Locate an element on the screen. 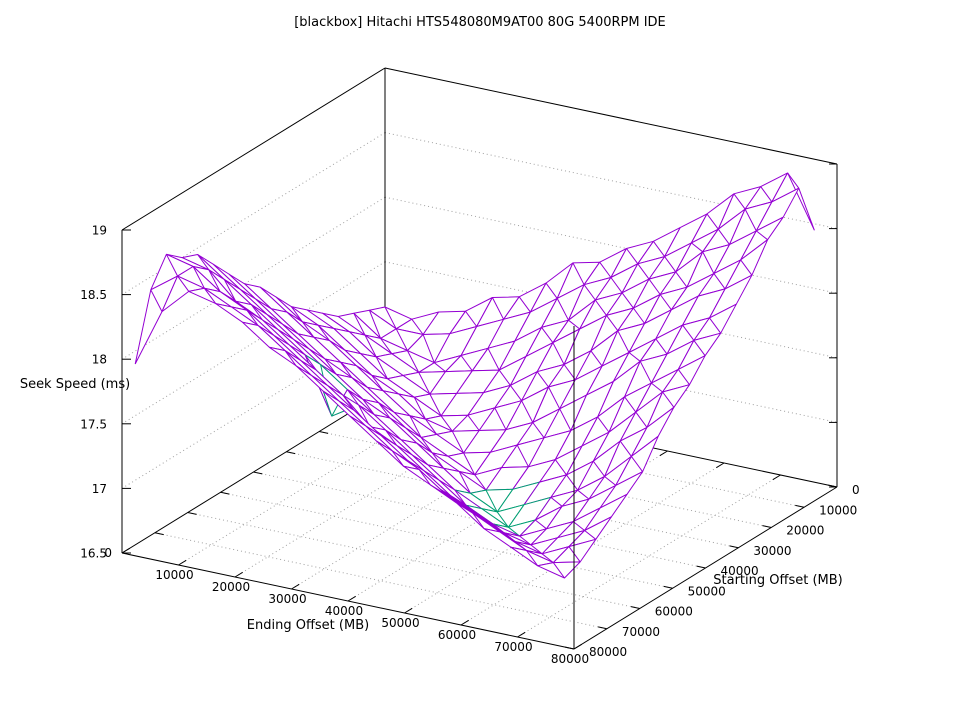 This screenshot has width=960, height=720. y-tick-label: 50000 is located at coordinates (707, 591).